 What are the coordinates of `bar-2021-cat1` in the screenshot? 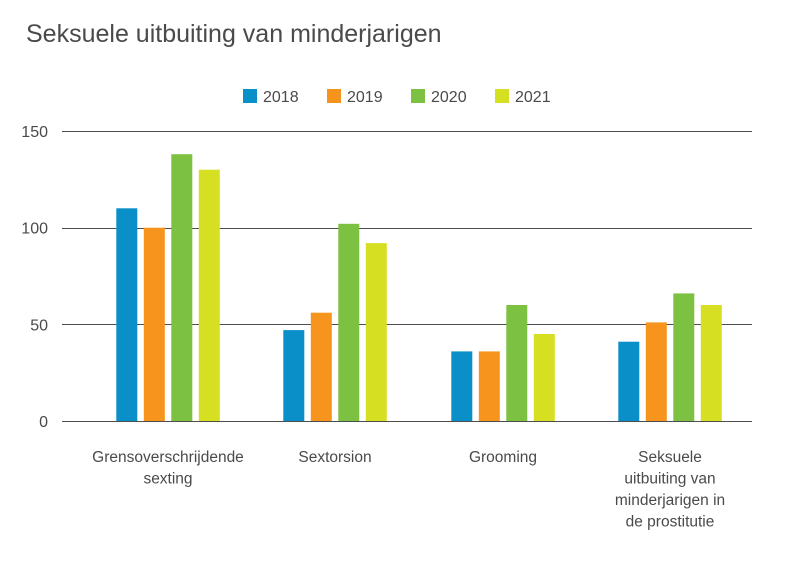 It's located at (376, 332).